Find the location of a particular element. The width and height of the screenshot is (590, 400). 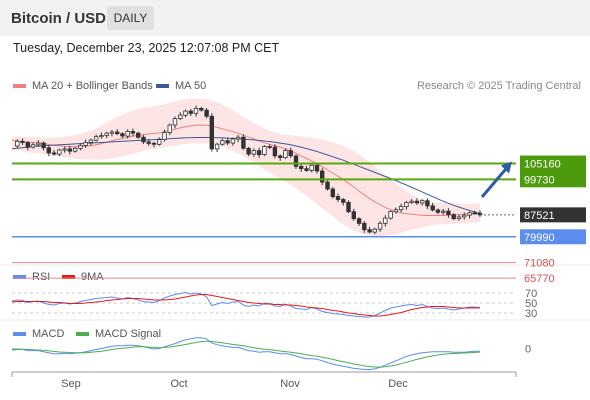

ma50-swatch is located at coordinates (162, 86).